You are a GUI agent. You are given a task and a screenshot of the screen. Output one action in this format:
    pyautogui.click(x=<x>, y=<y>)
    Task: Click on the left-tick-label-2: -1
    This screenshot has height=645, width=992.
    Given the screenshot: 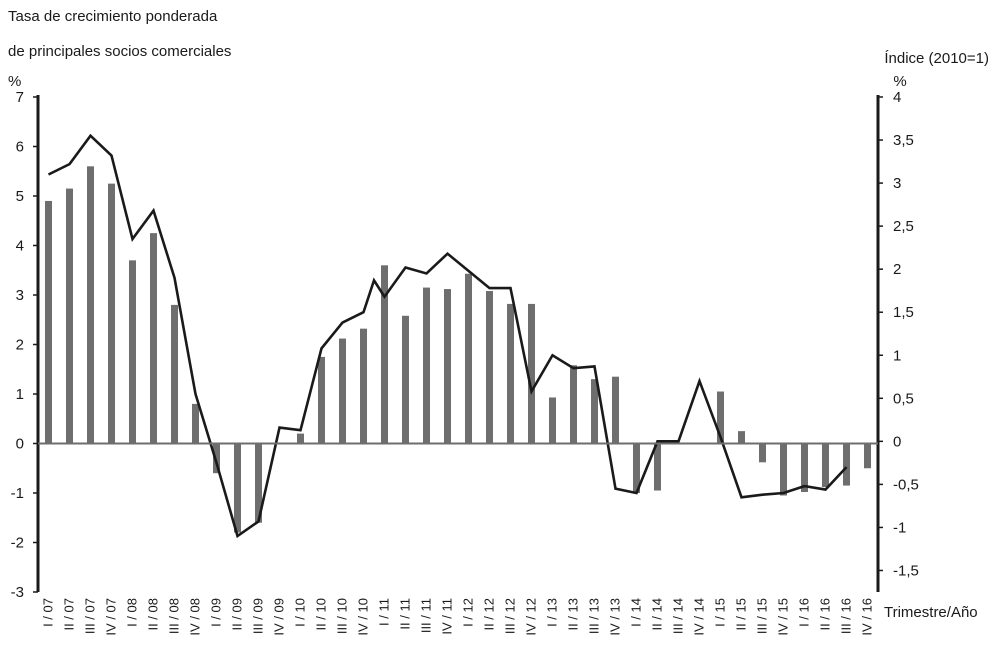 What is the action you would take?
    pyautogui.click(x=17, y=493)
    